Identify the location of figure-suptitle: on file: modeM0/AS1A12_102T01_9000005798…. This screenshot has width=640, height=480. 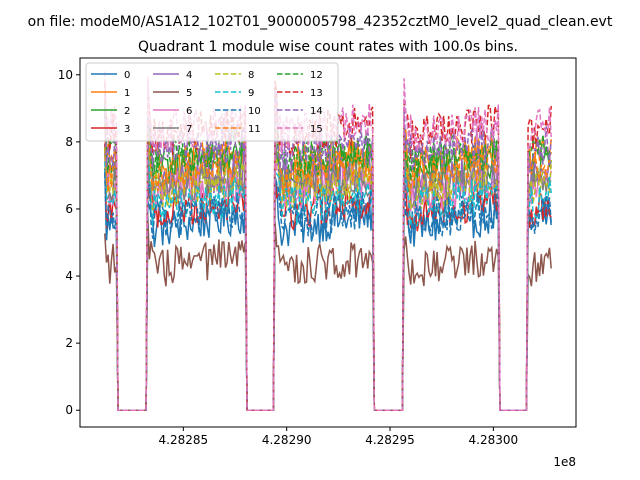
(320, 22).